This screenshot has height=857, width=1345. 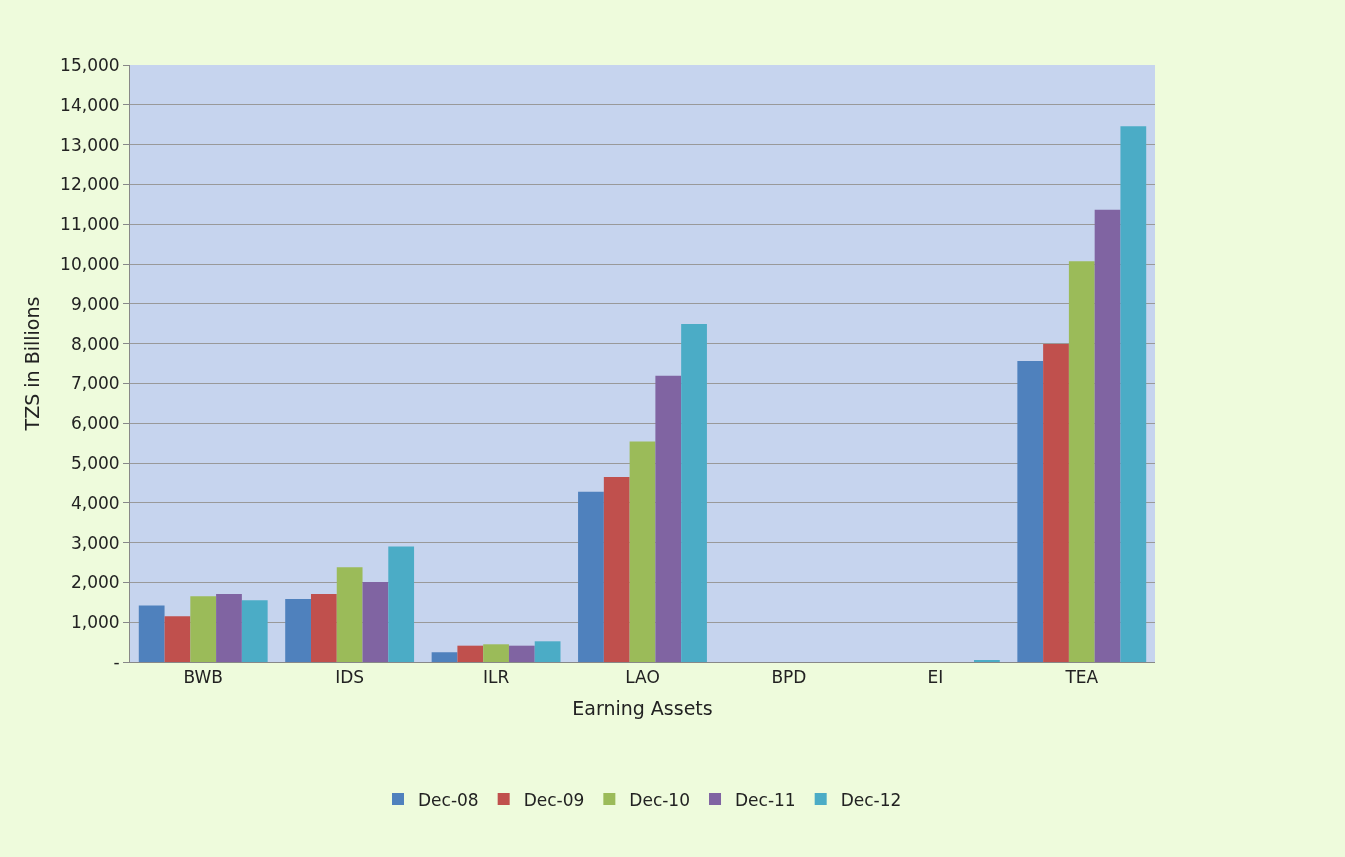 What do you see at coordinates (90, 224) in the screenshot?
I see `y-tick-label: 11,000` at bounding box center [90, 224].